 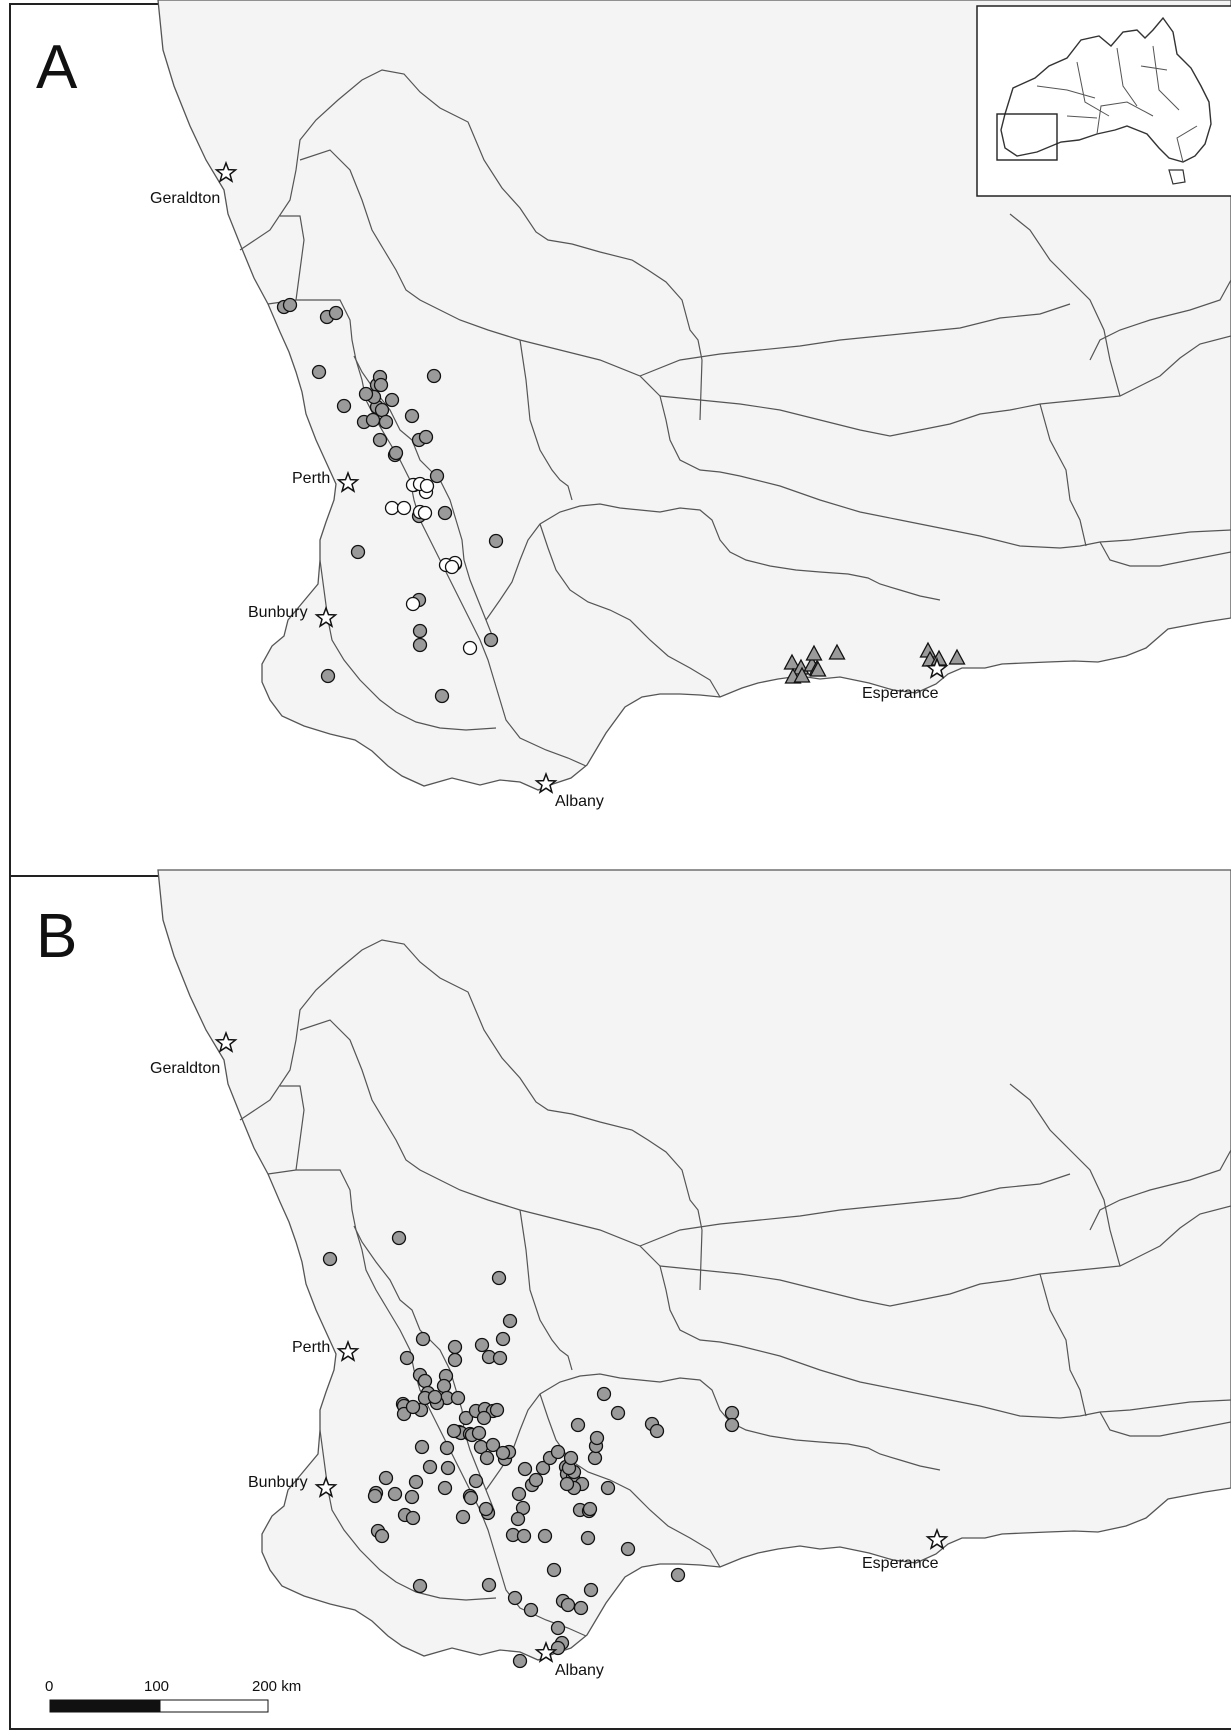 I want to click on scale-label-100: 100, so click(x=156, y=1686).